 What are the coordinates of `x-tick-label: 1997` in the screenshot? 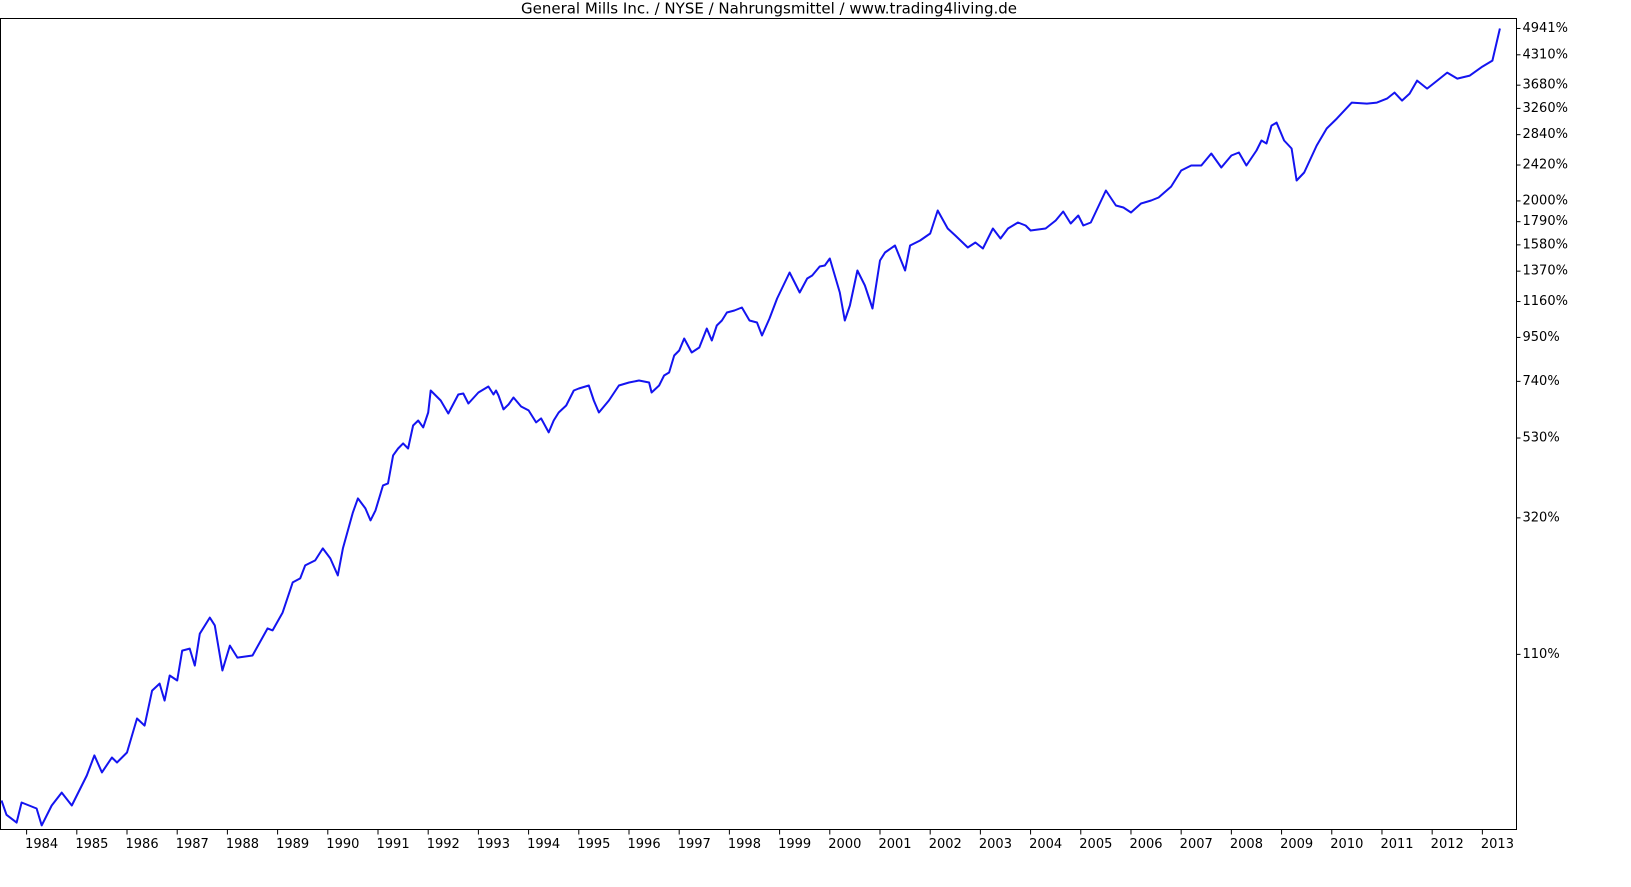 It's located at (694, 844).